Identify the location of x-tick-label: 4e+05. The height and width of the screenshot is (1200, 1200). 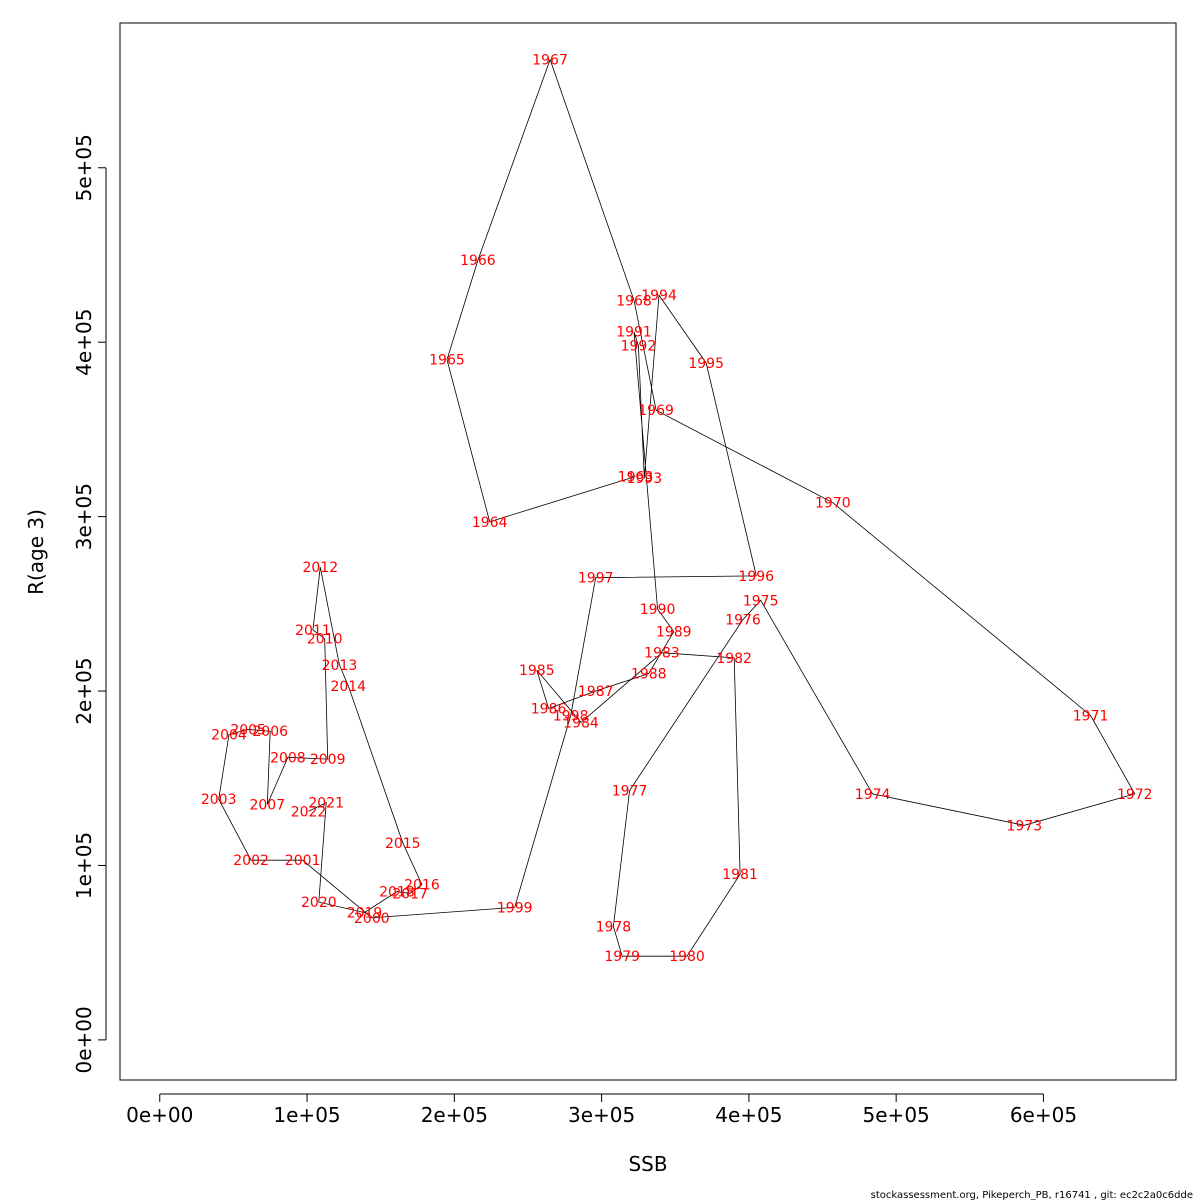
(748, 1115).